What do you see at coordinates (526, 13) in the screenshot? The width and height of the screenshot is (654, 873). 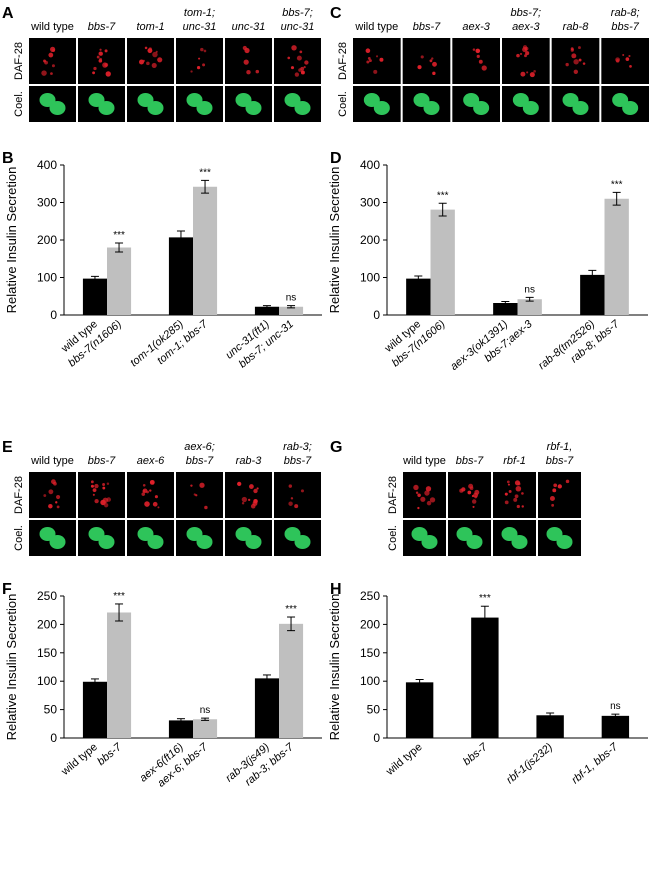 I see `column-label: bbs-7;` at bounding box center [526, 13].